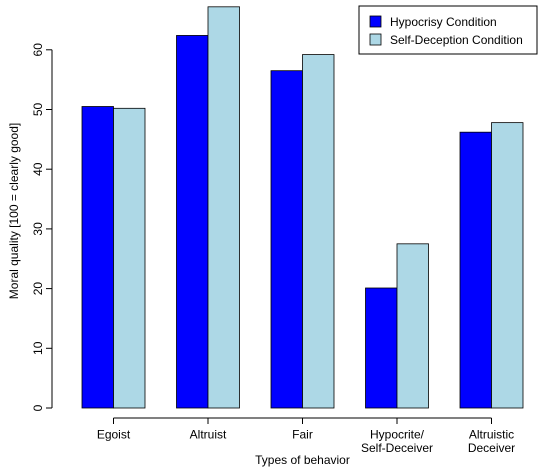 The height and width of the screenshot is (474, 550). I want to click on y-tick-label: 10, so click(38, 348).